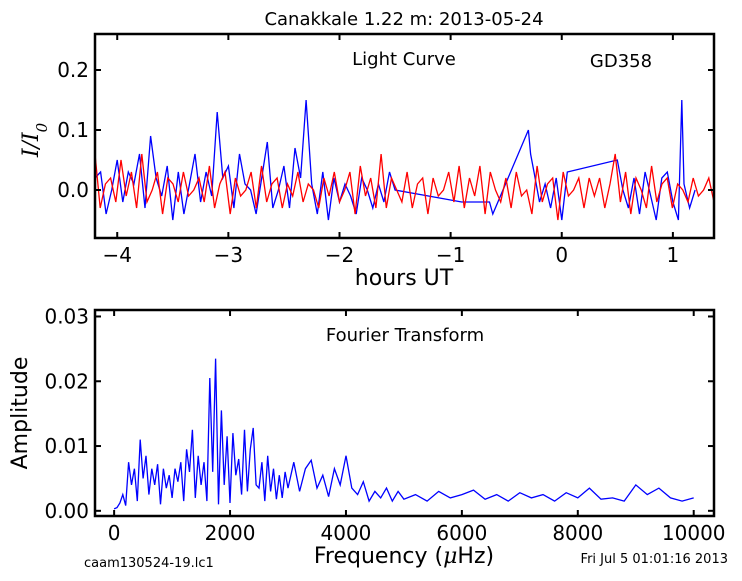  Describe the element at coordinates (116, 255) in the screenshot. I see `top-xtick-label: −4` at that location.